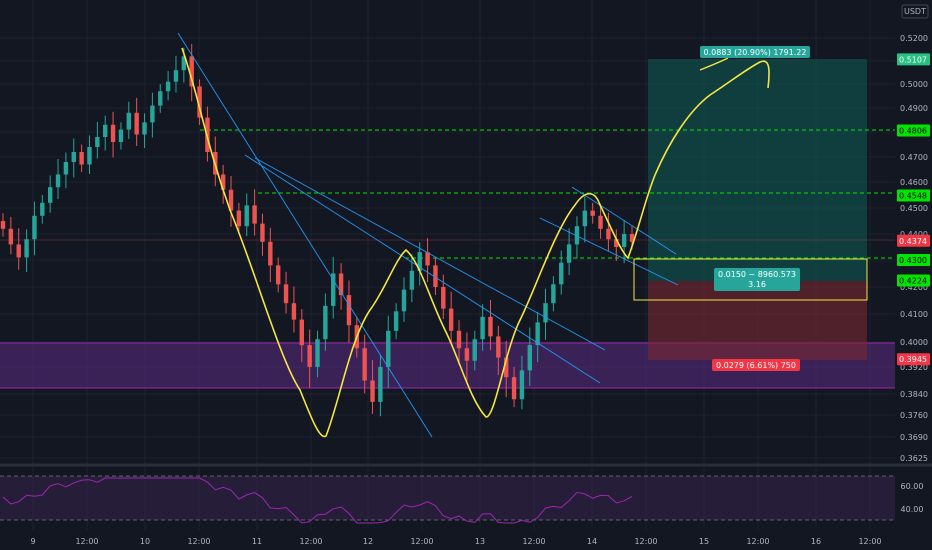 The width and height of the screenshot is (932, 550). I want to click on y-tick-label: 0.4100, so click(914, 314).